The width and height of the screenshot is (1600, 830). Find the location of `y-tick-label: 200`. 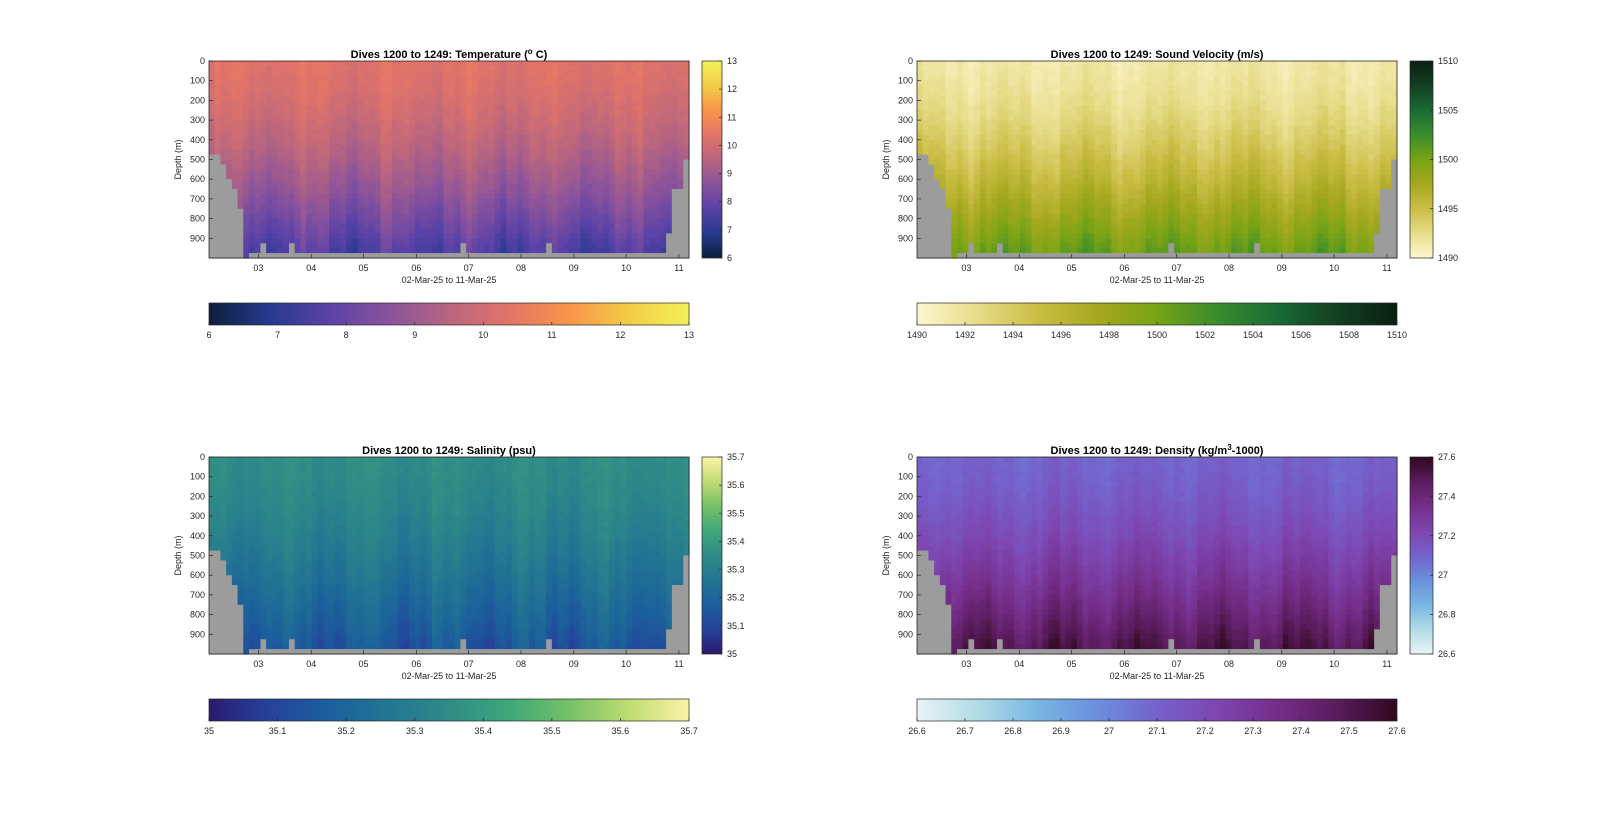

y-tick-label: 200 is located at coordinates (197, 100).